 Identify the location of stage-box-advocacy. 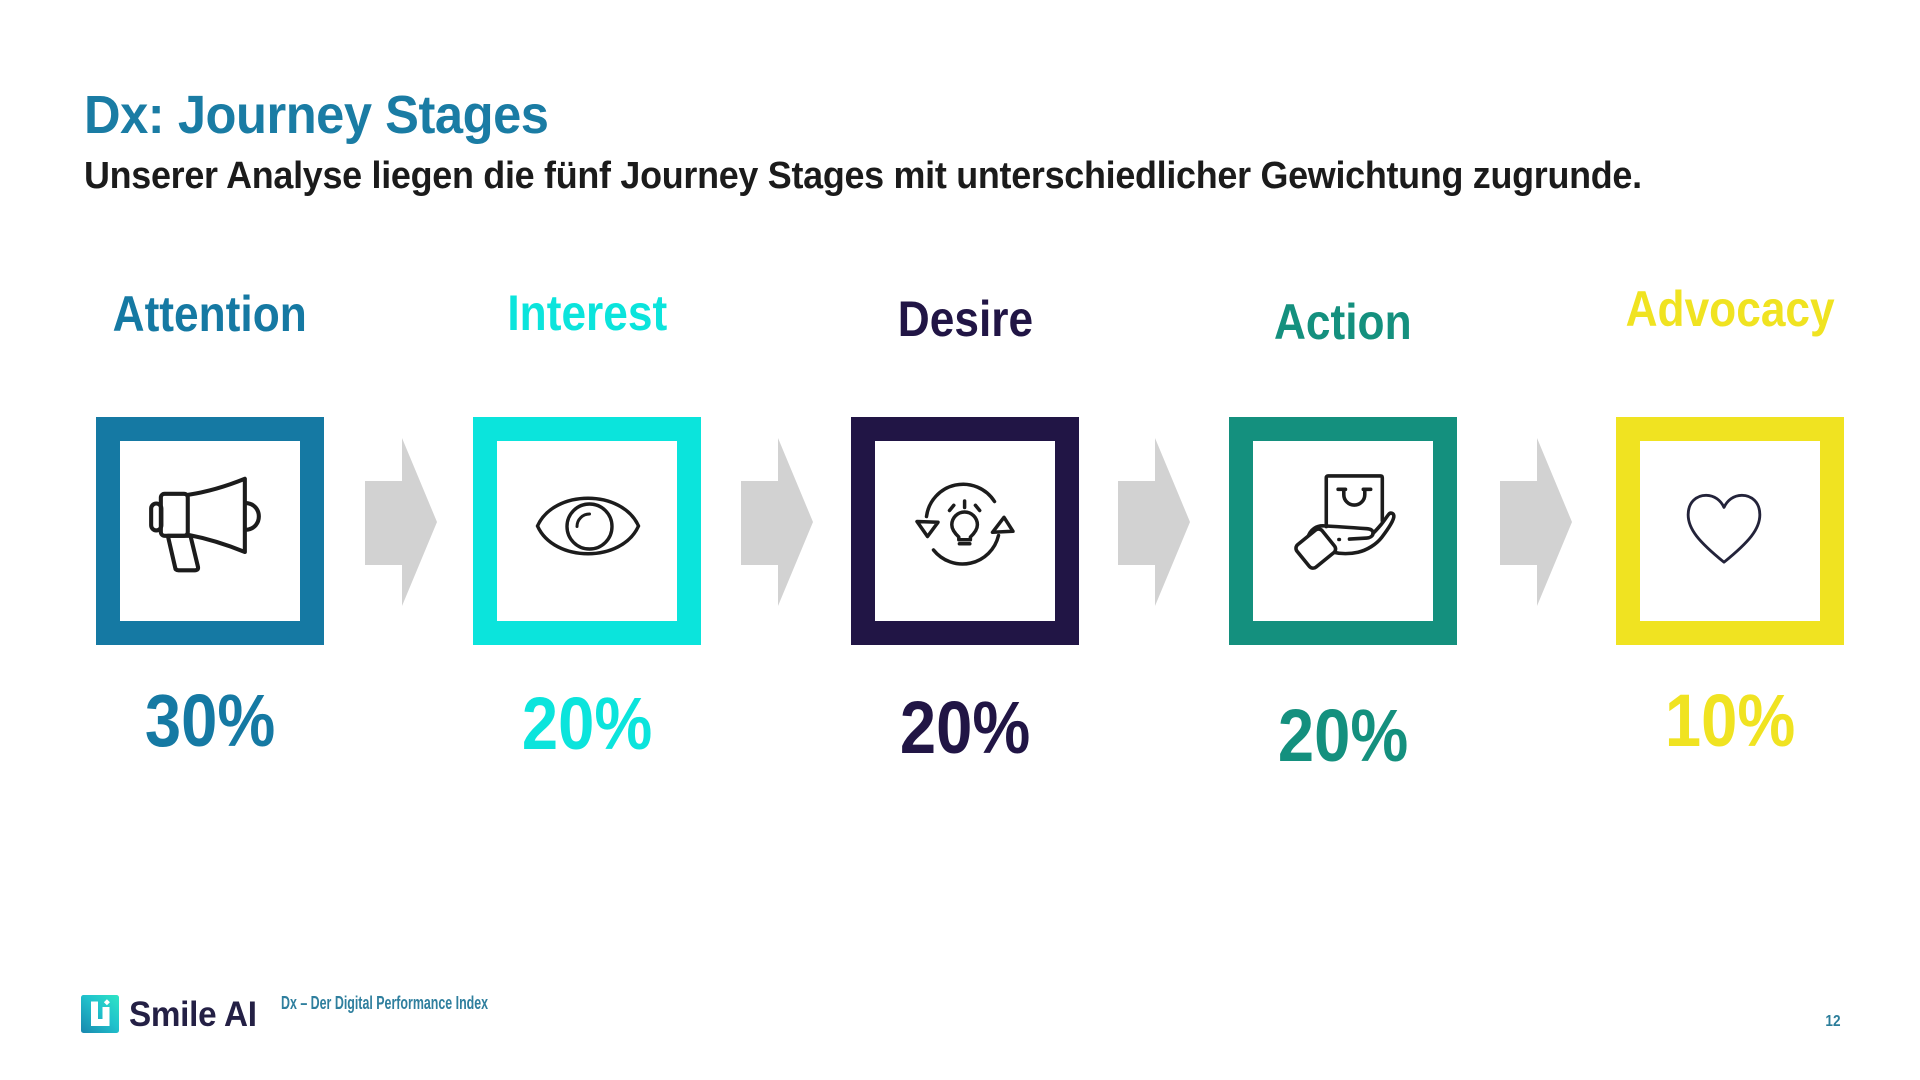
(1730, 531).